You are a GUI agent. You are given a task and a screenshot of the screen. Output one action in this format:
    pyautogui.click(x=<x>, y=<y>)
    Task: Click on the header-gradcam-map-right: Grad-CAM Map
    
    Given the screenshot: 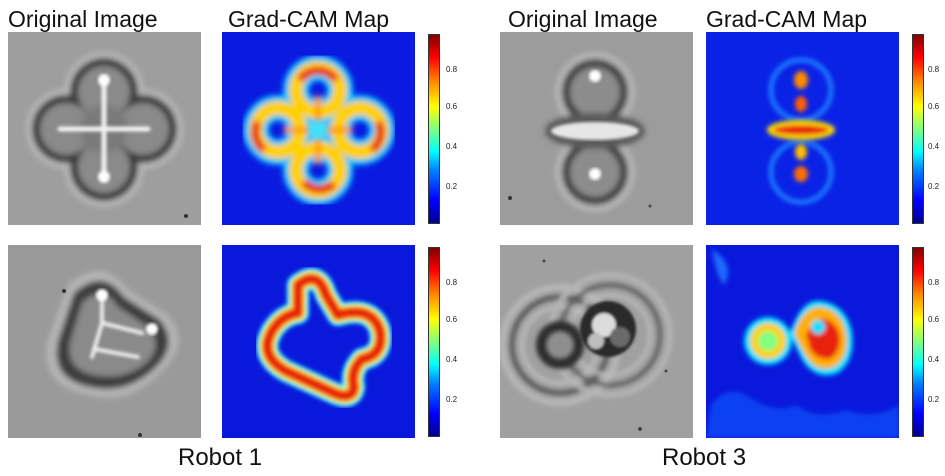 What is the action you would take?
    pyautogui.click(x=787, y=19)
    